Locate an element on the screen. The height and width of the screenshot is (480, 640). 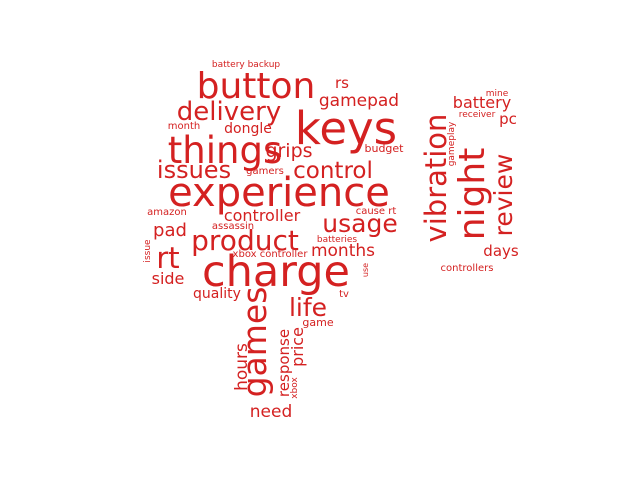
word-battery-backup: battery backup is located at coordinates (246, 65).